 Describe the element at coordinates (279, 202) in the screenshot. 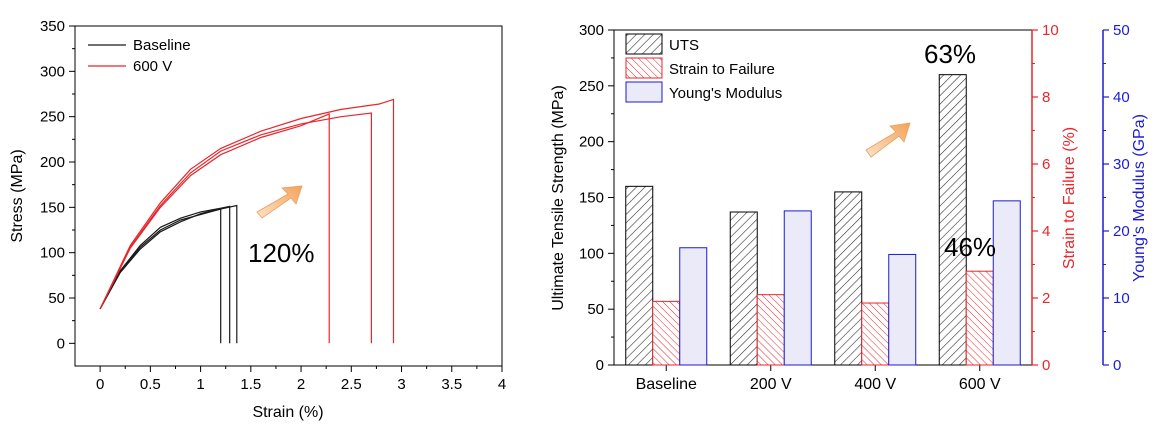

I see `increase-arrow-icon` at that location.